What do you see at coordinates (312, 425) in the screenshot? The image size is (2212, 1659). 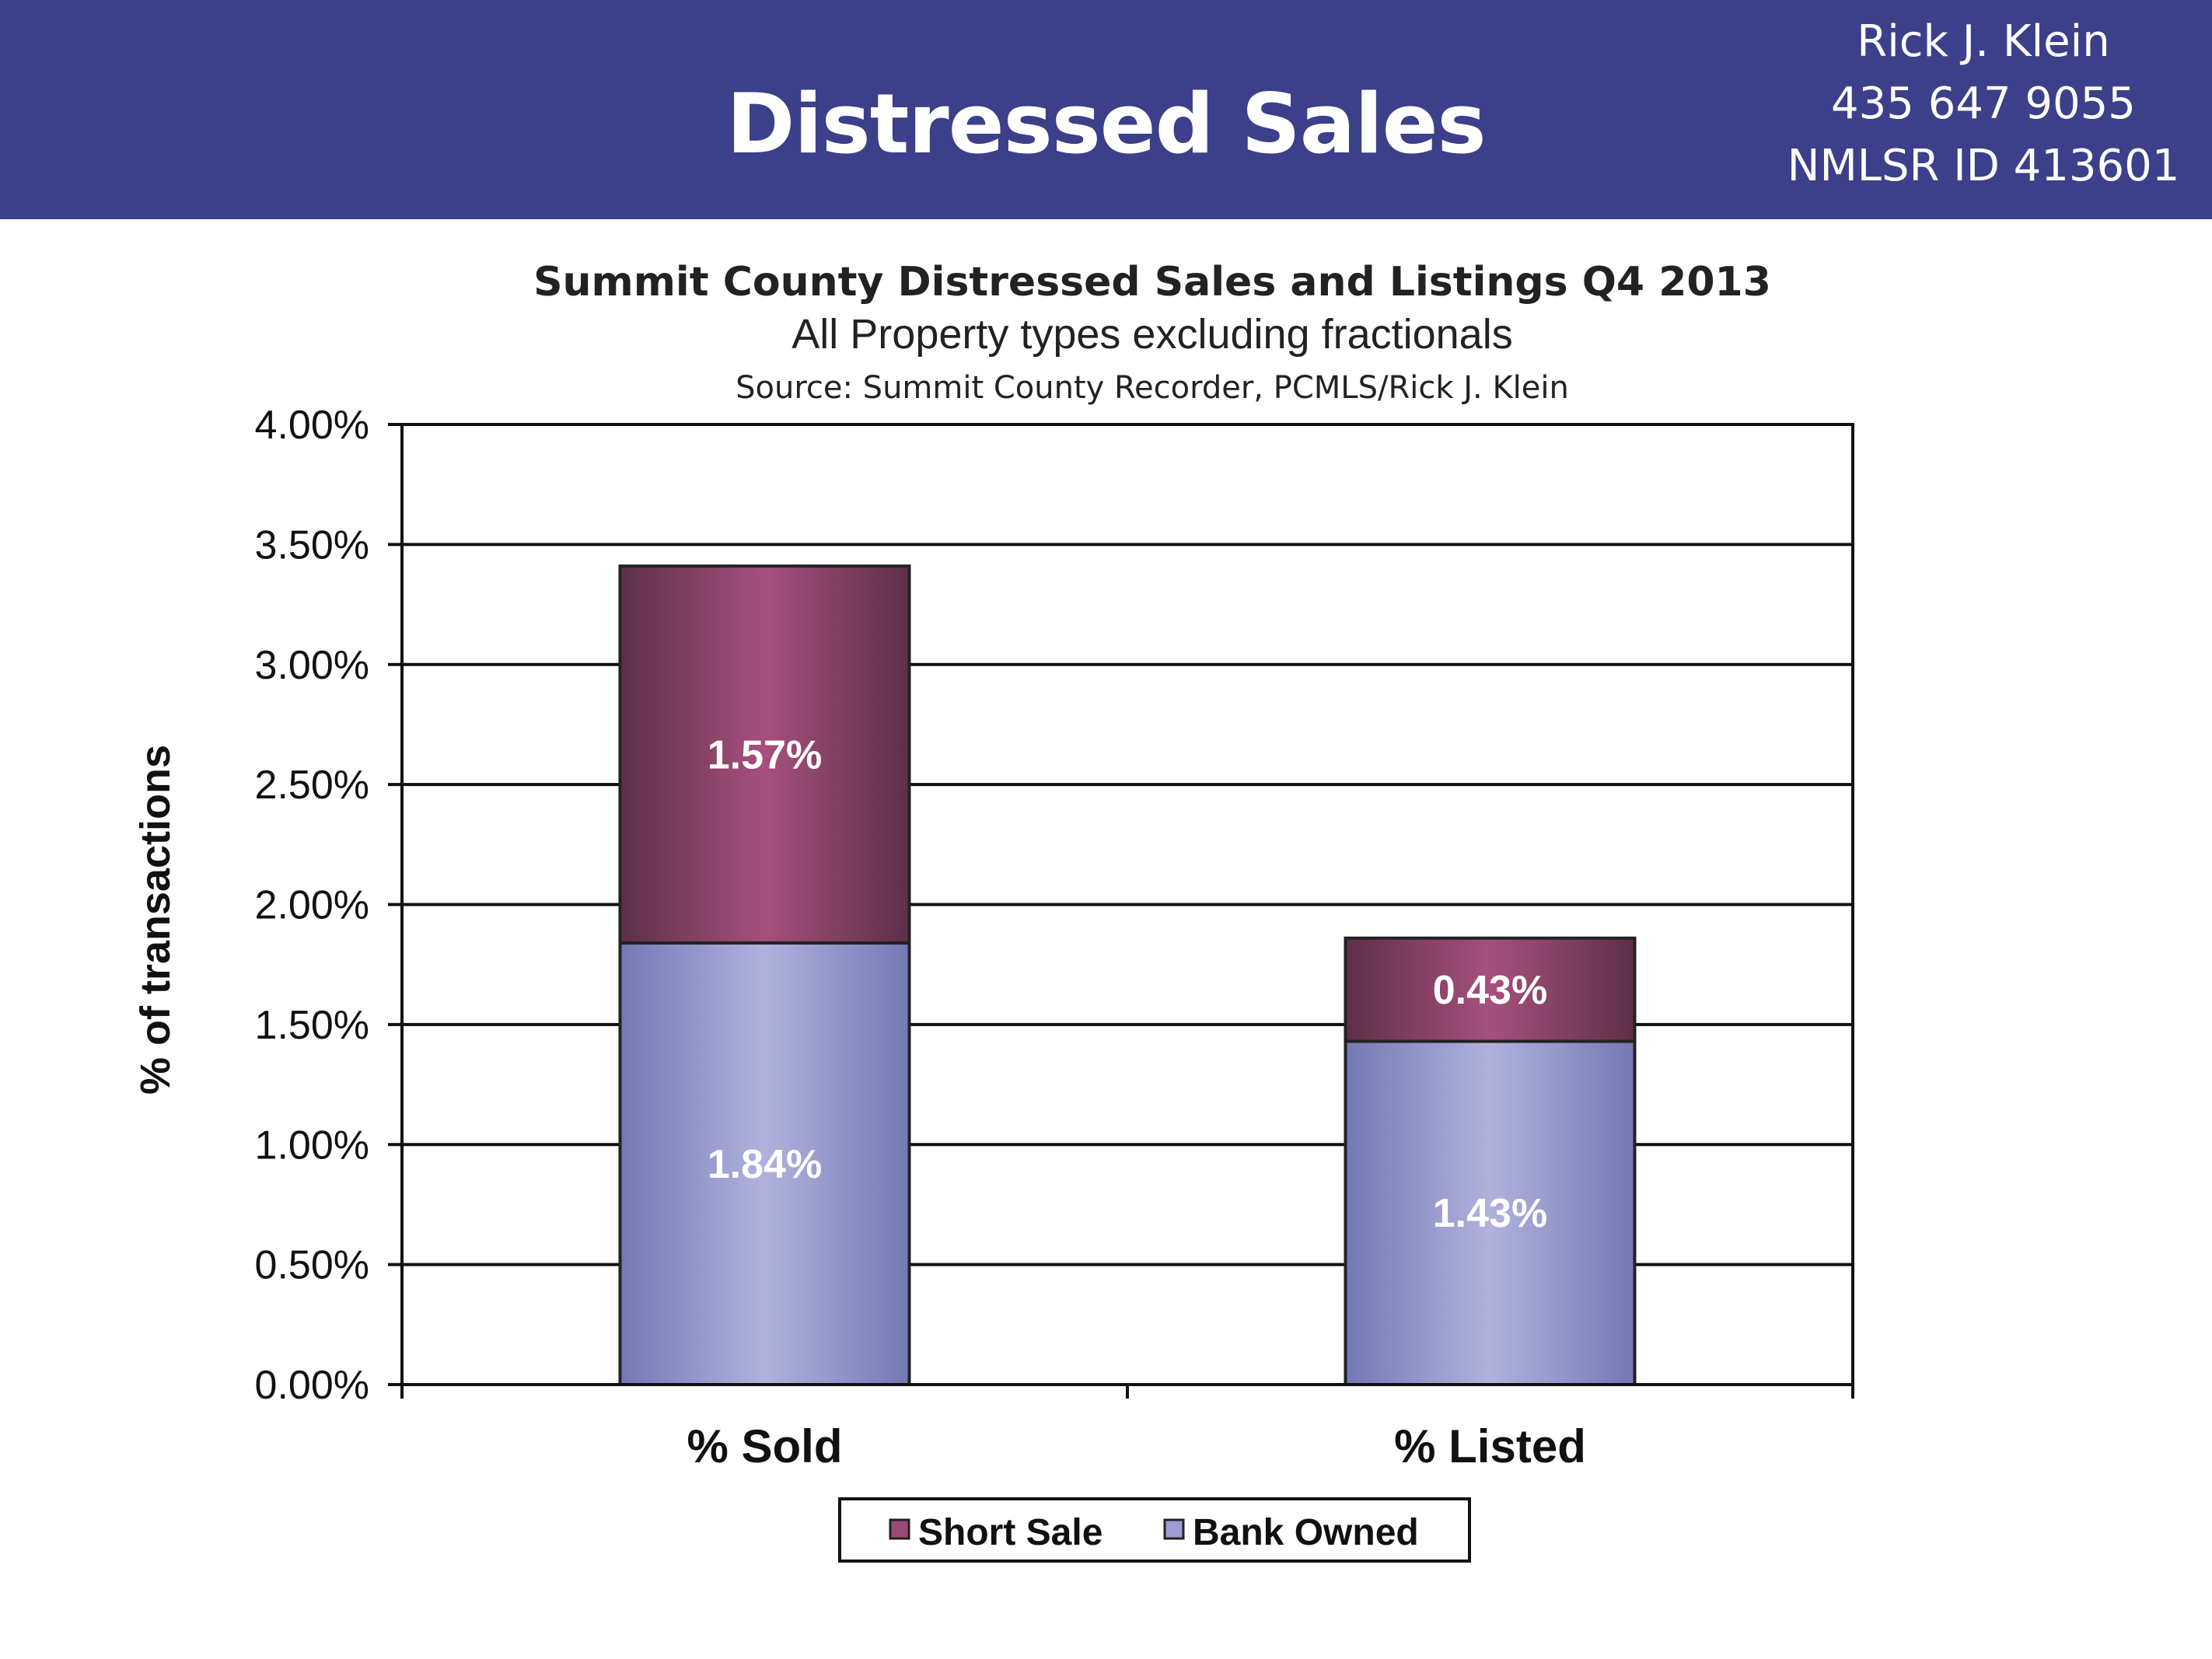 I see `y-tick-label: 4.00%` at bounding box center [312, 425].